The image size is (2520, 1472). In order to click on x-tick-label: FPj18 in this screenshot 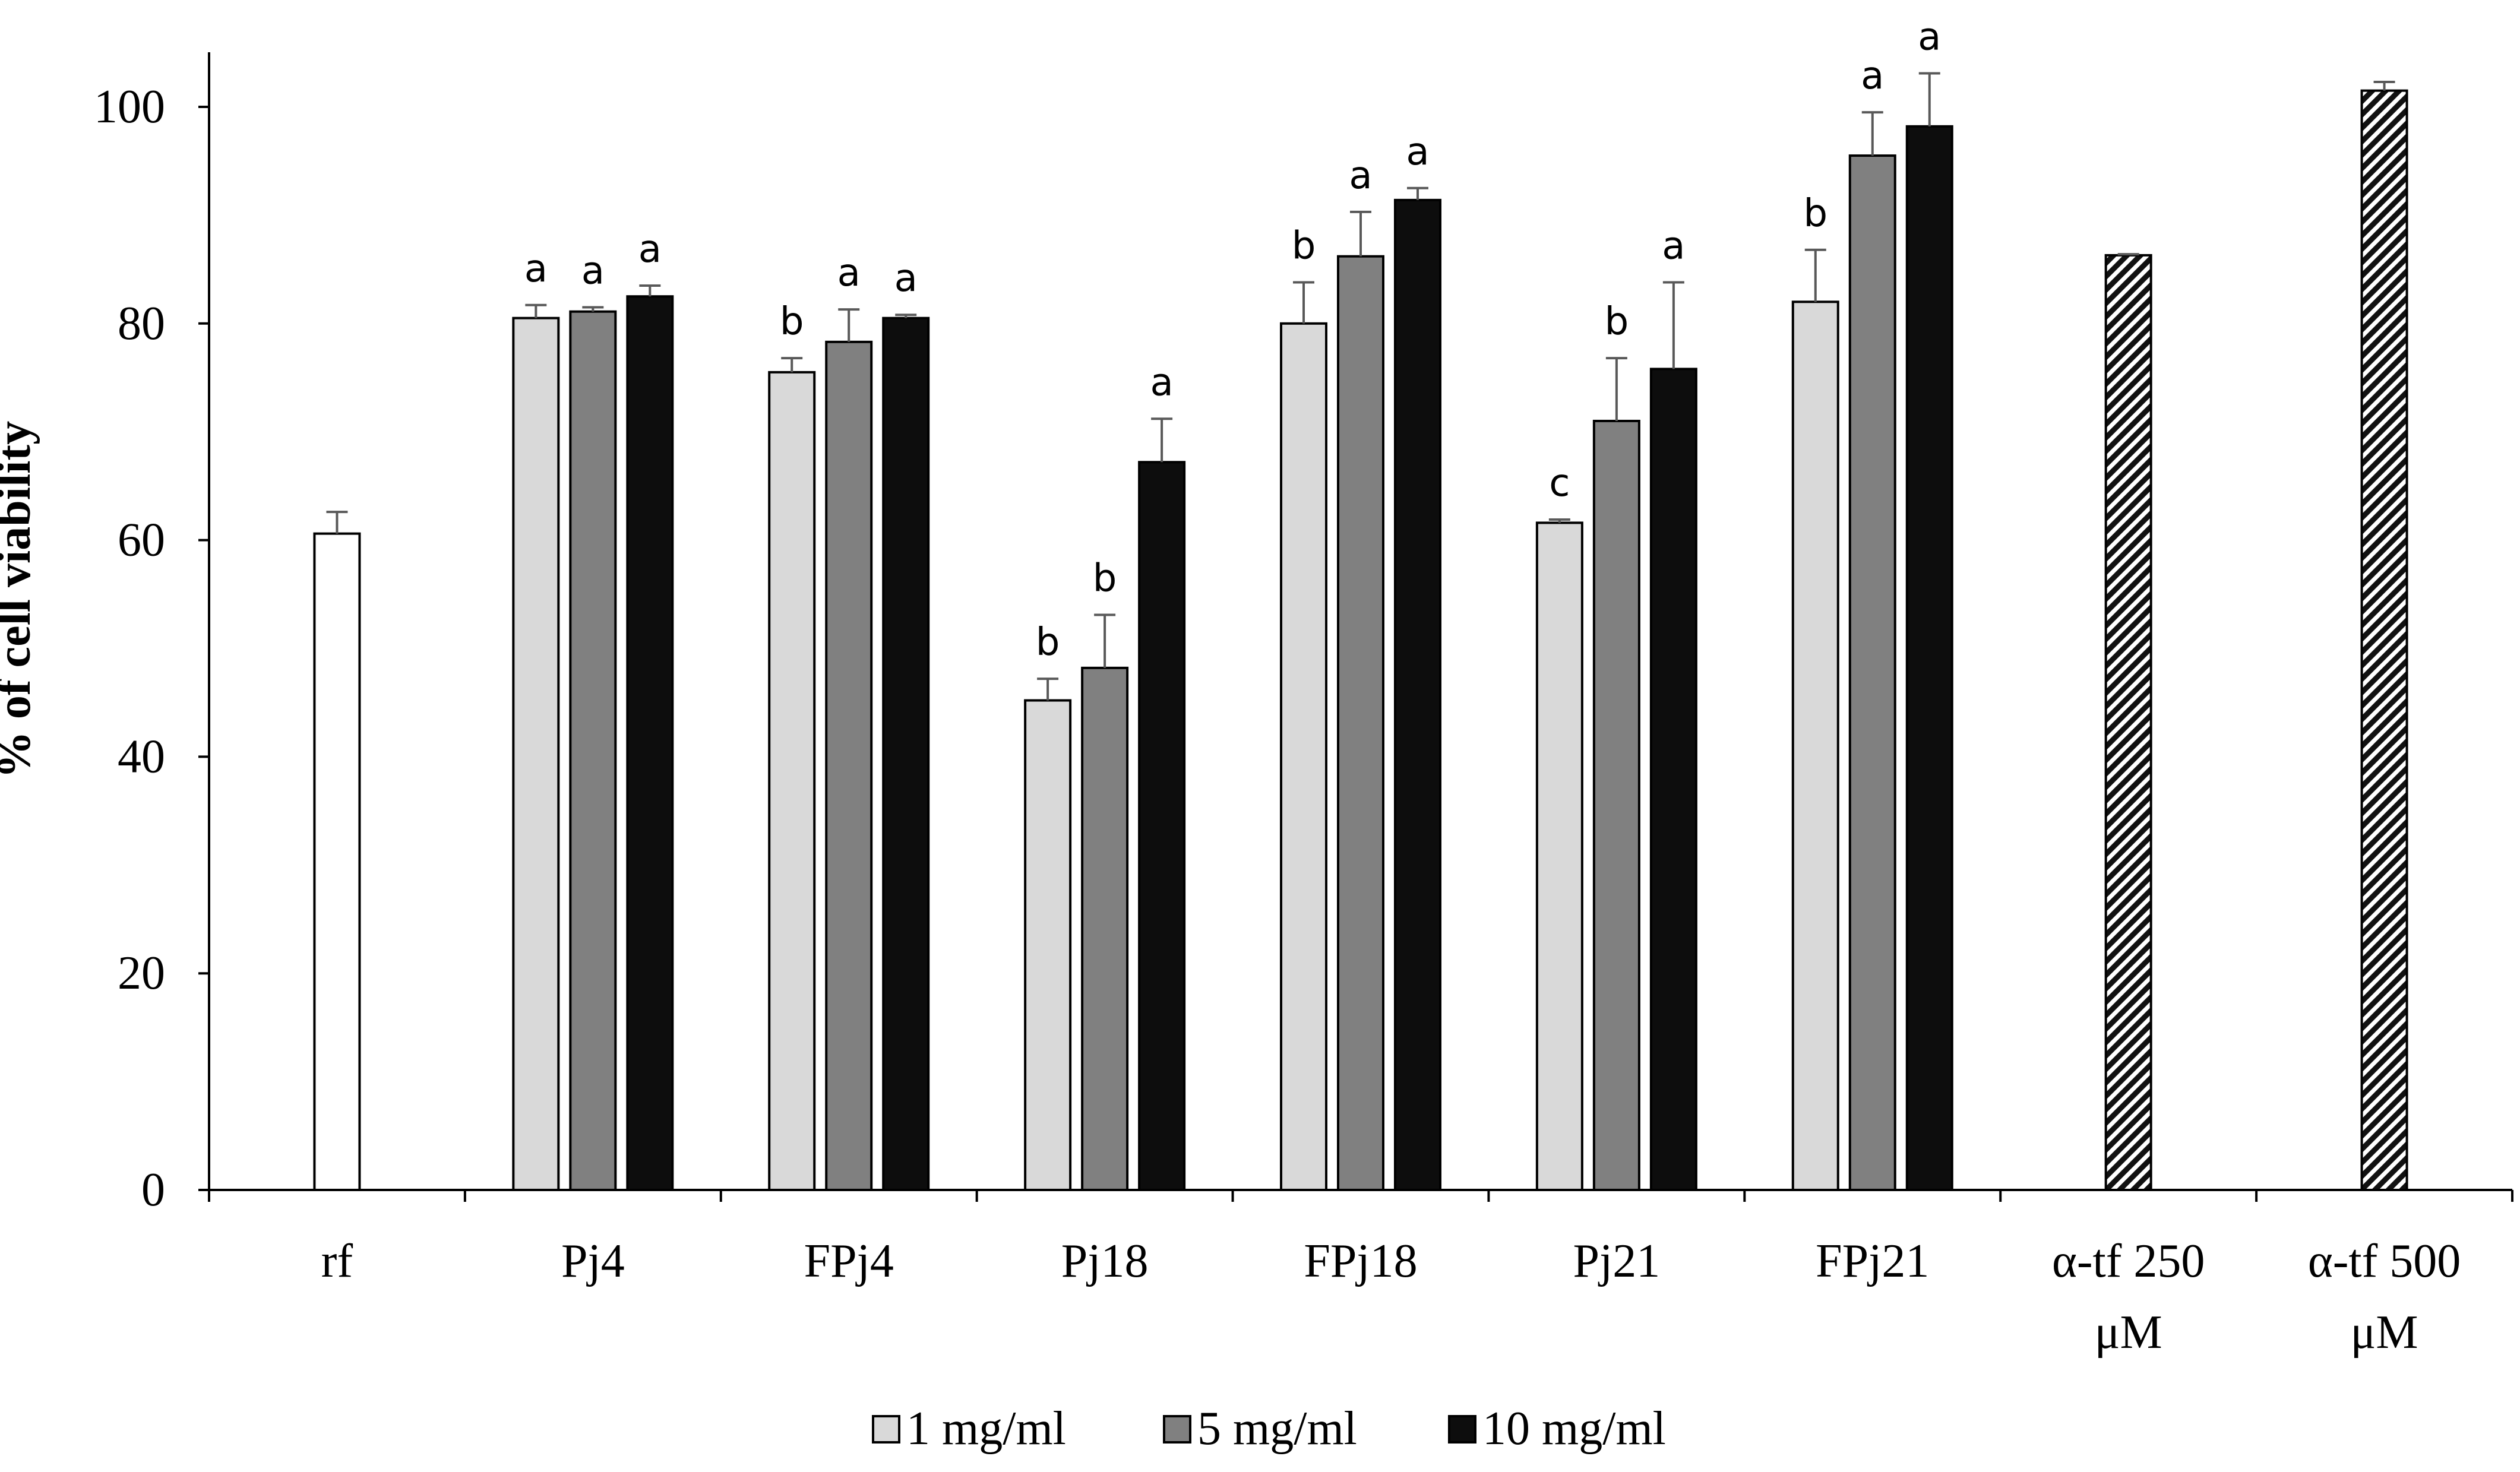, I will do `click(1360, 1261)`.